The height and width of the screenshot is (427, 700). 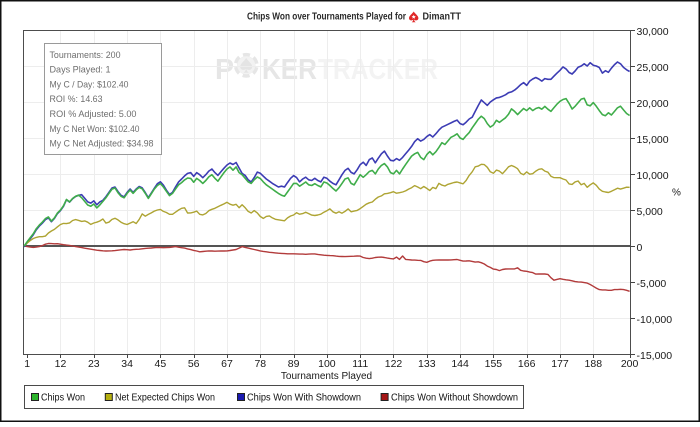 I want to click on svg-text: 67, so click(x=227, y=364).